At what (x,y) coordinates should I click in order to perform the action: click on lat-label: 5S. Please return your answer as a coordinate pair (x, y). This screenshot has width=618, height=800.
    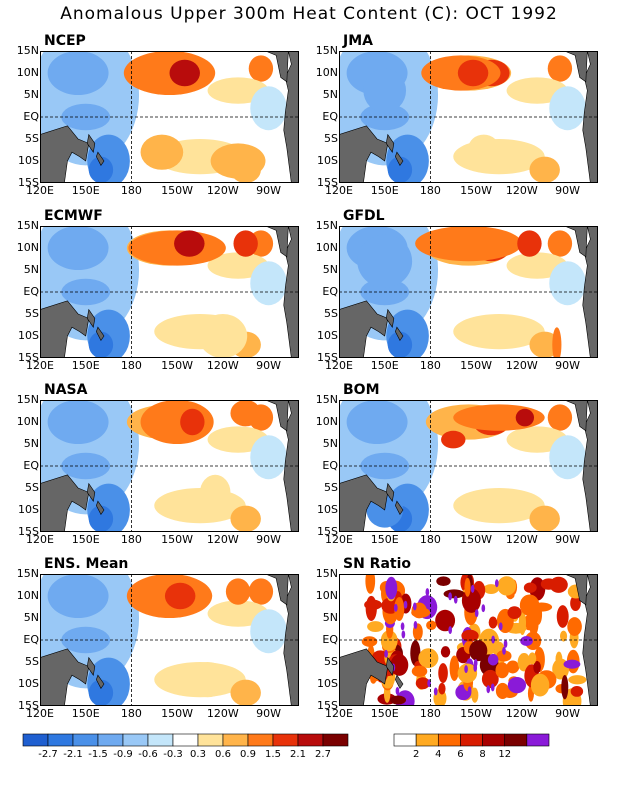
    Looking at the image, I should click on (32, 487).